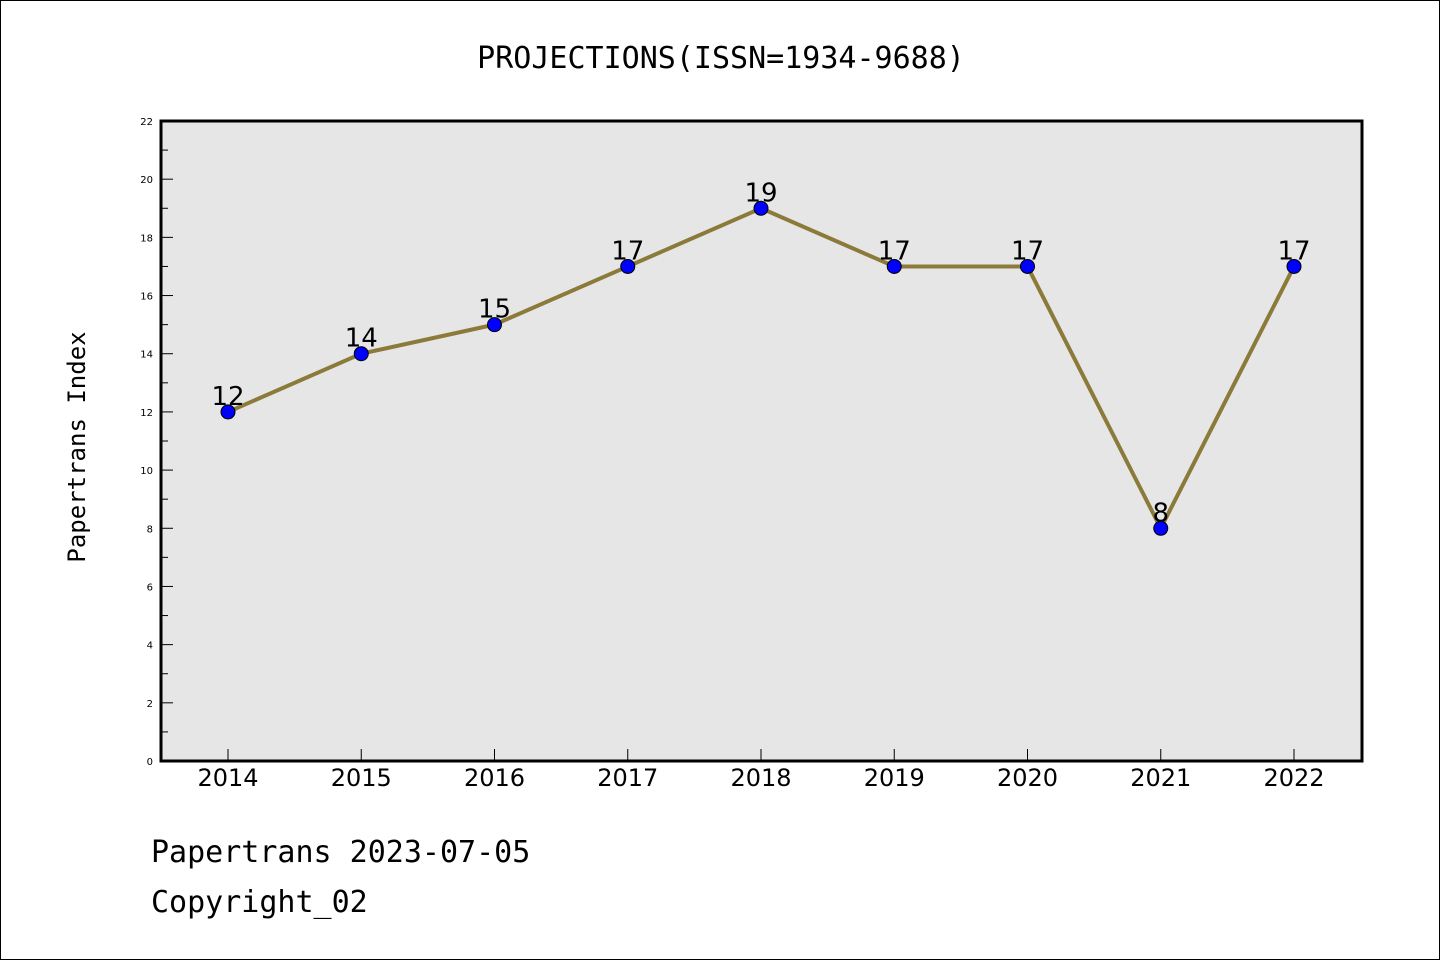 This screenshot has width=1440, height=960. What do you see at coordinates (760, 778) in the screenshot?
I see `x-tick-label: 2018` at bounding box center [760, 778].